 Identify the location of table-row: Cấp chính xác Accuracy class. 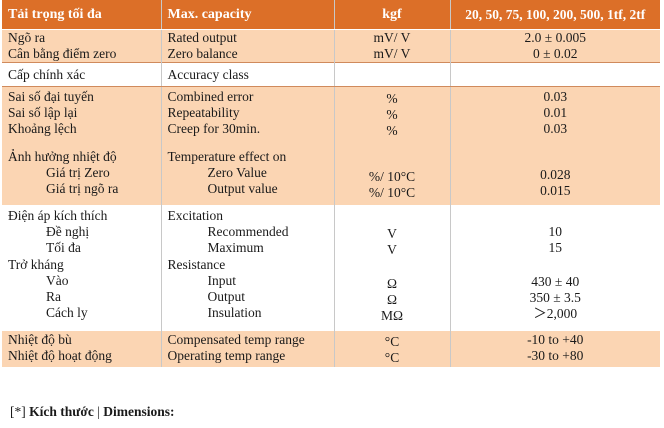
(331, 74).